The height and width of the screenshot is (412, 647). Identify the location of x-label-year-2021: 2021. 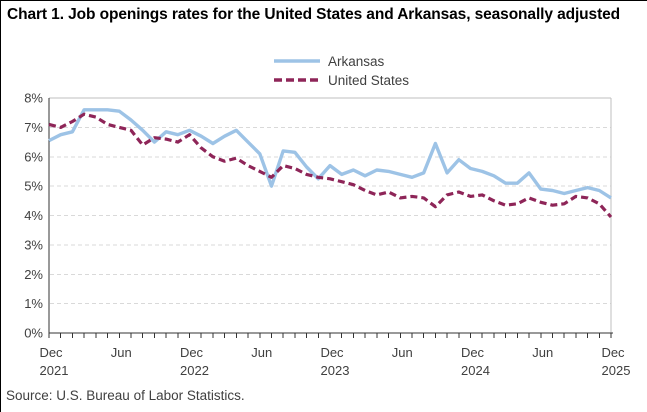
(54, 370).